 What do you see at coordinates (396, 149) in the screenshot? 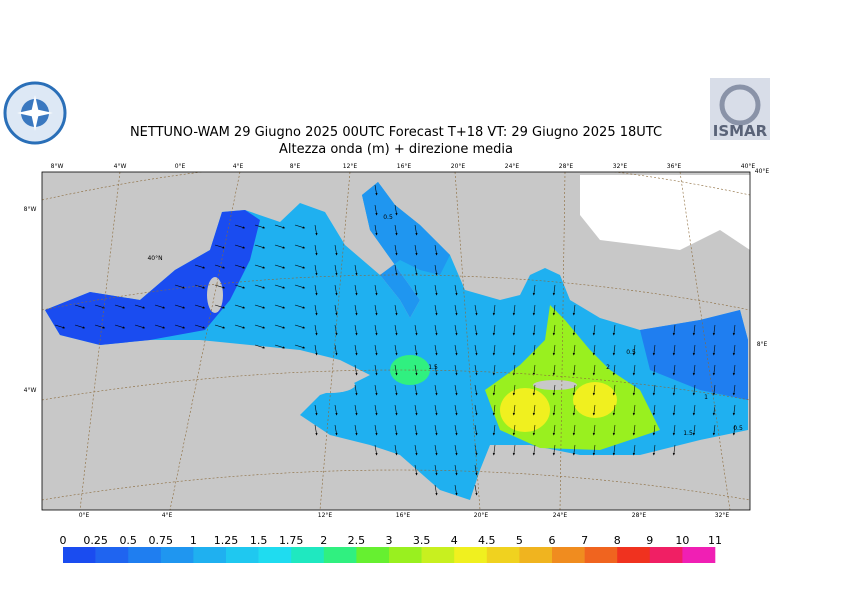
I see `subtitle: Altezza onda (m) + direzione media` at bounding box center [396, 149].